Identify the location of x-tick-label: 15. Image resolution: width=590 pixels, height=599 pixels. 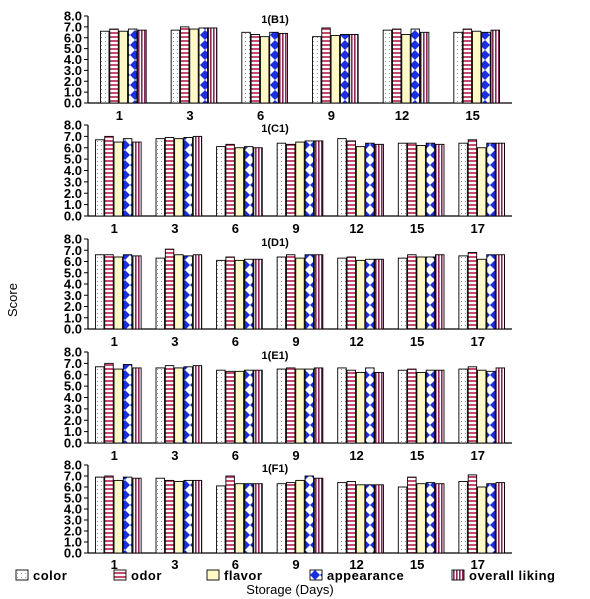
(417, 564).